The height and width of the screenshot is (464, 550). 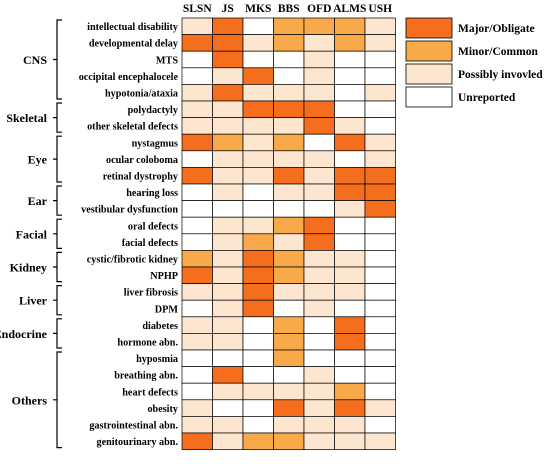 What do you see at coordinates (150, 243) in the screenshot?
I see `row-label: facial defects` at bounding box center [150, 243].